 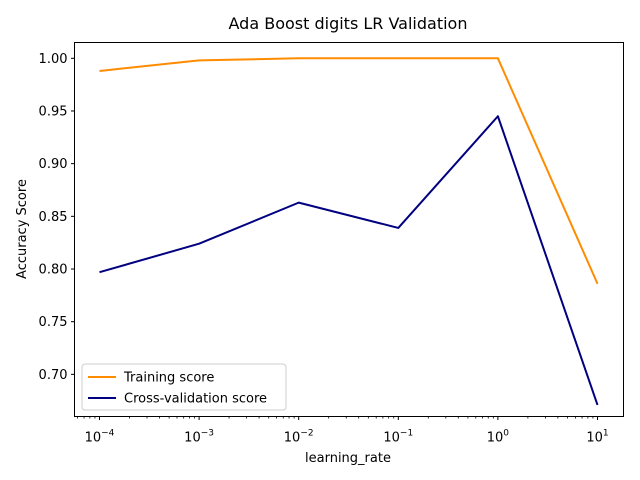 What do you see at coordinates (22, 229) in the screenshot?
I see `y-axis-label: Accuracy Score` at bounding box center [22, 229].